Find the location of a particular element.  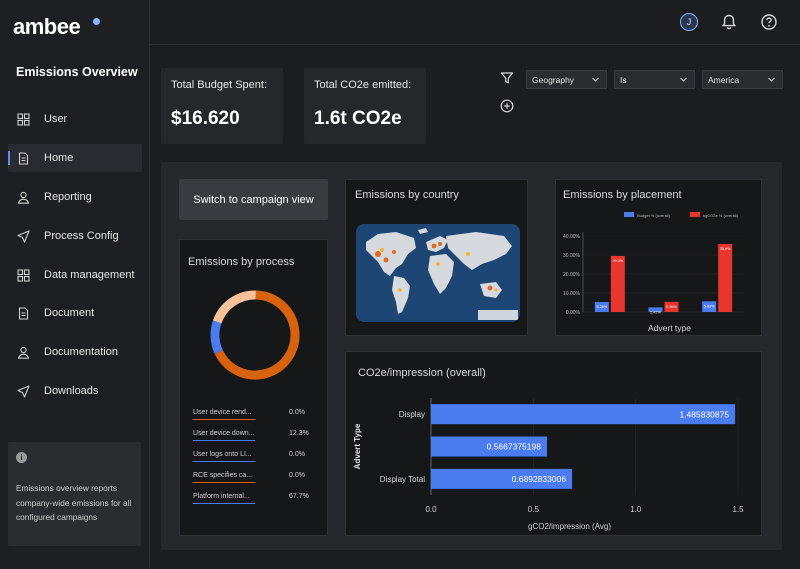

x-tick-label: 0.5 is located at coordinates (534, 509).